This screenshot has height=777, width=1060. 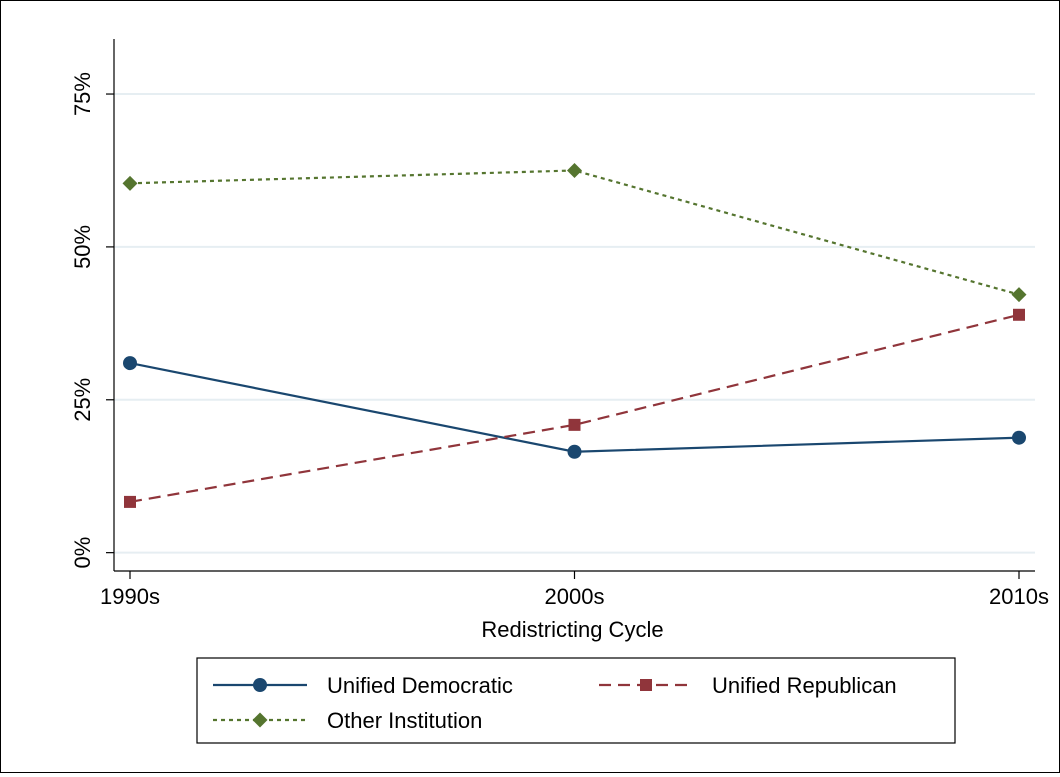 What do you see at coordinates (420, 685) in the screenshot?
I see `legend-label: Unified Democratic` at bounding box center [420, 685].